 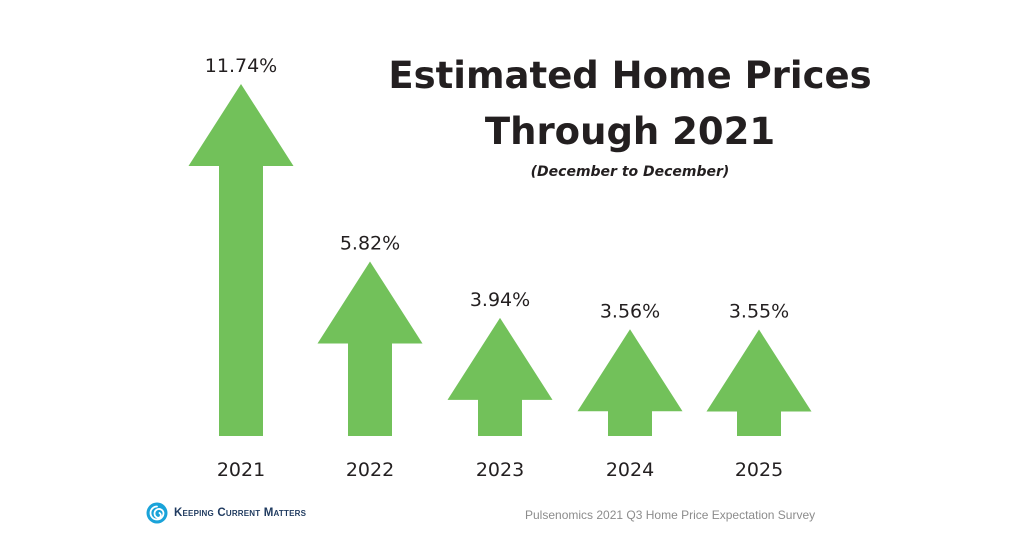 I want to click on x-tick-label-2025: 2025, so click(x=759, y=470).